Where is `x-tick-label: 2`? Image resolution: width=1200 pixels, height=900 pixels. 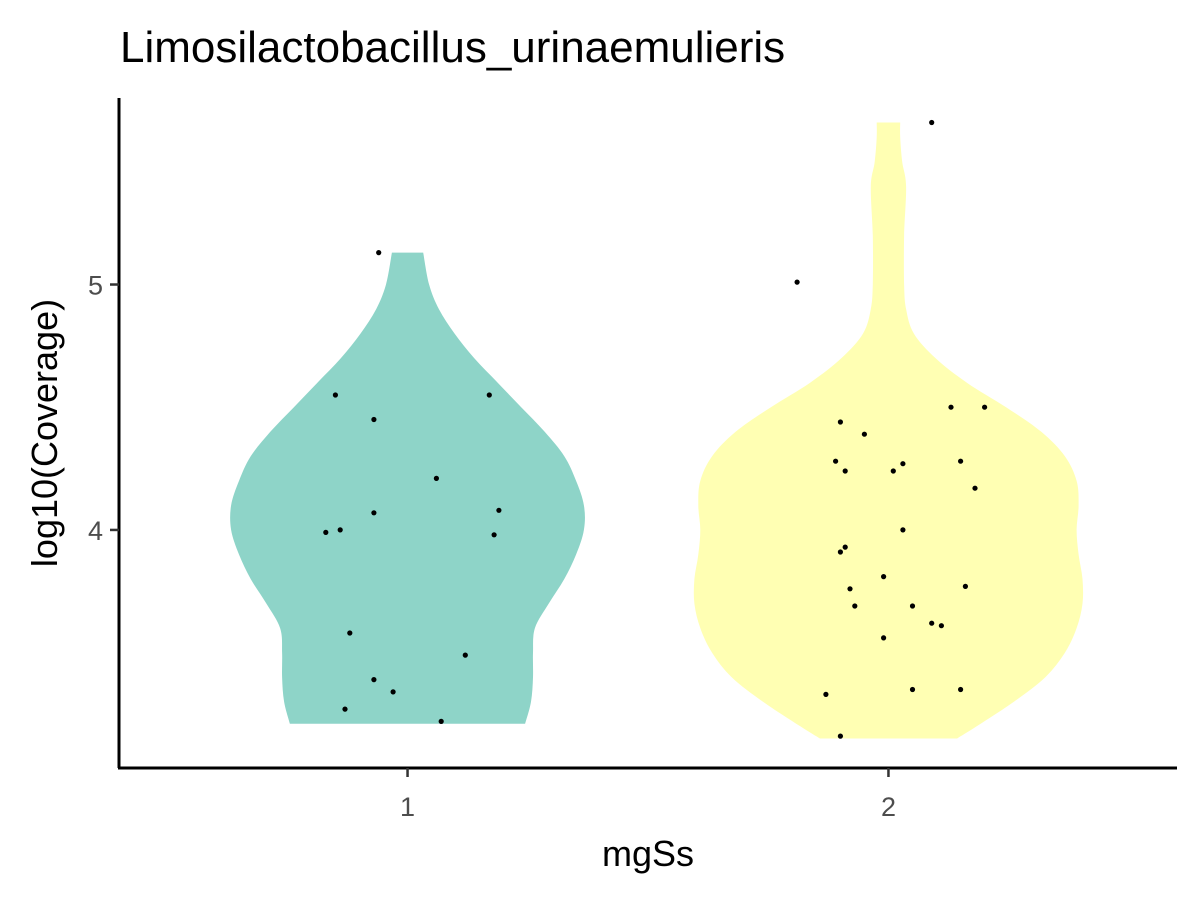 x-tick-label: 2 is located at coordinates (888, 807).